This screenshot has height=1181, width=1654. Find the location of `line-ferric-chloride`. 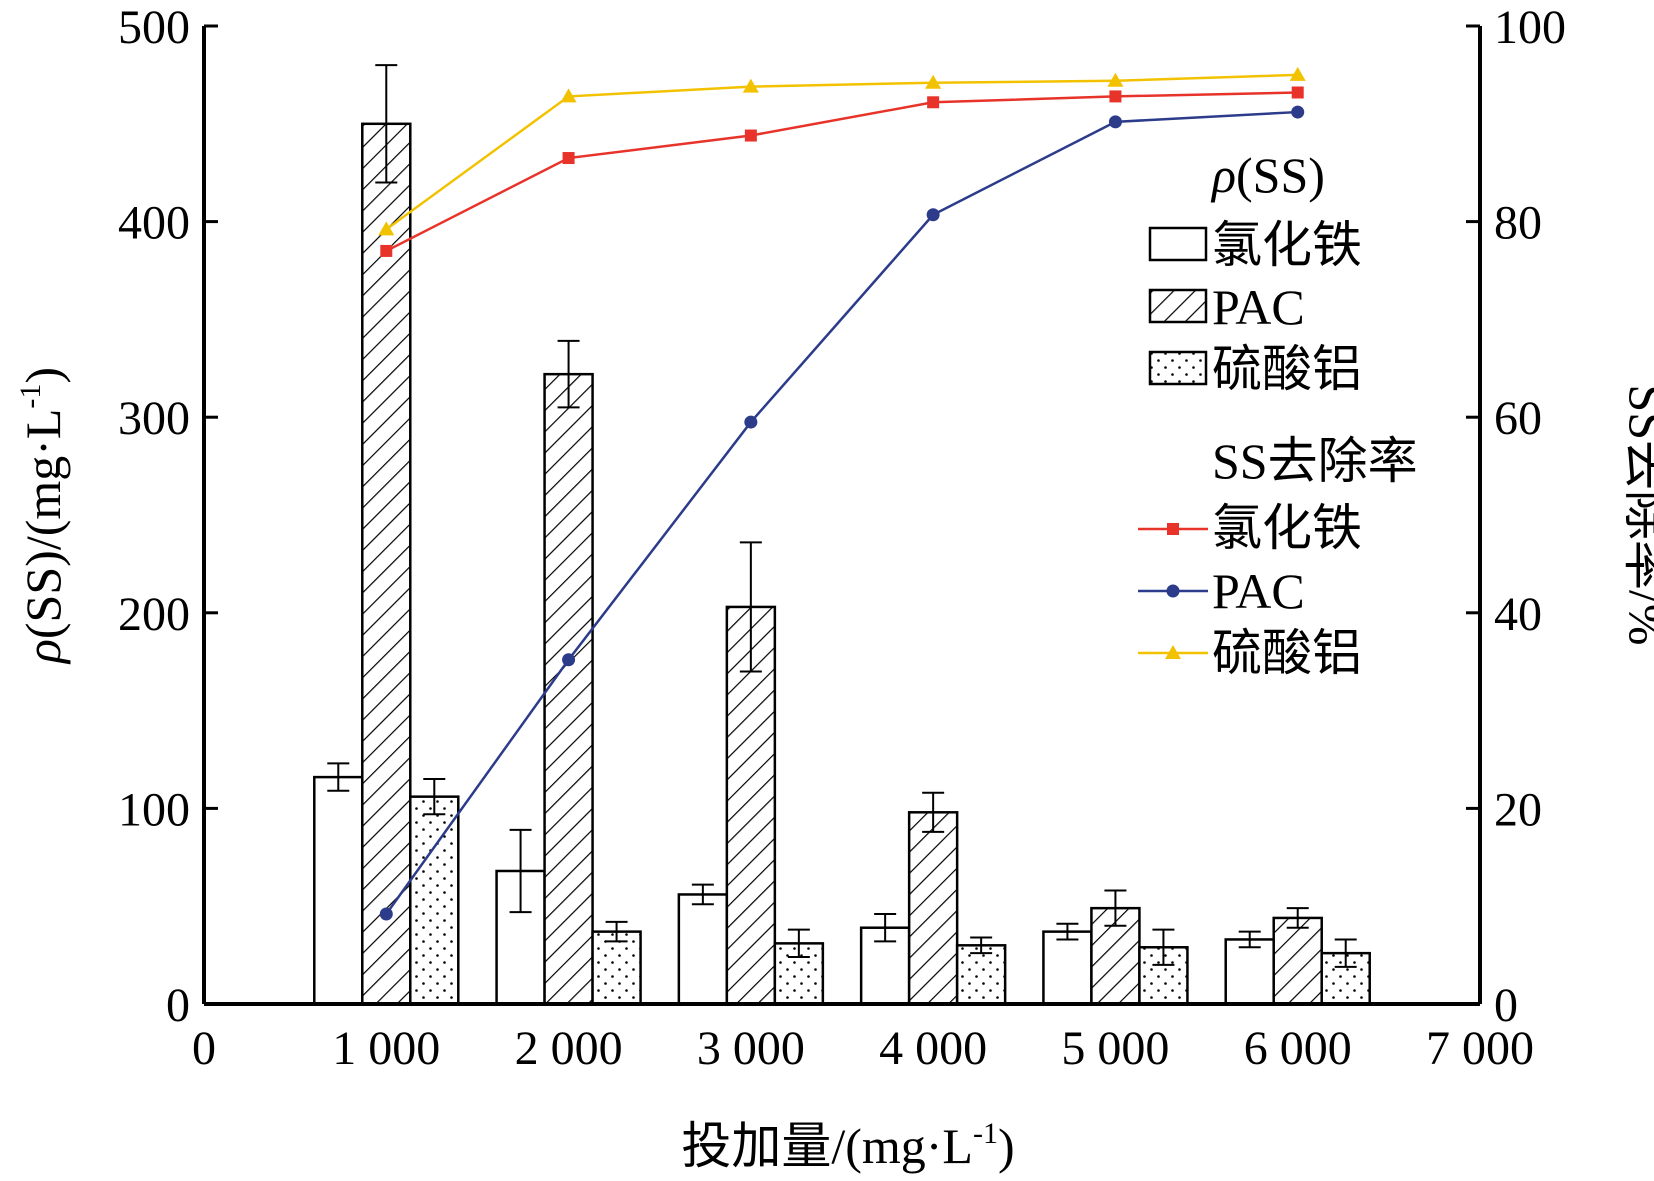

line-ferric-chloride is located at coordinates (841, 172).